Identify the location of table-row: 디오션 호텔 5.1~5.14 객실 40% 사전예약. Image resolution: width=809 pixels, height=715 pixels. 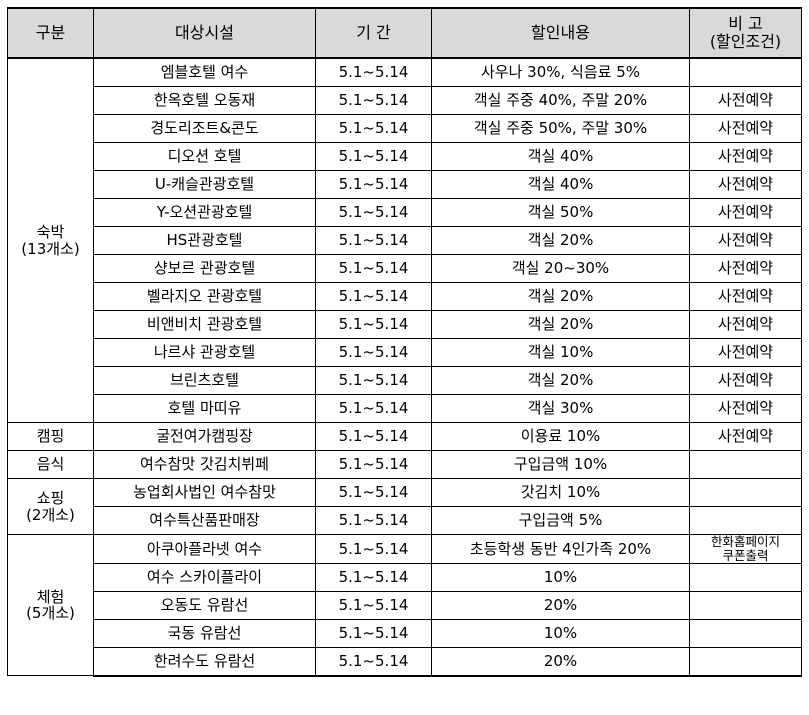
(405, 156).